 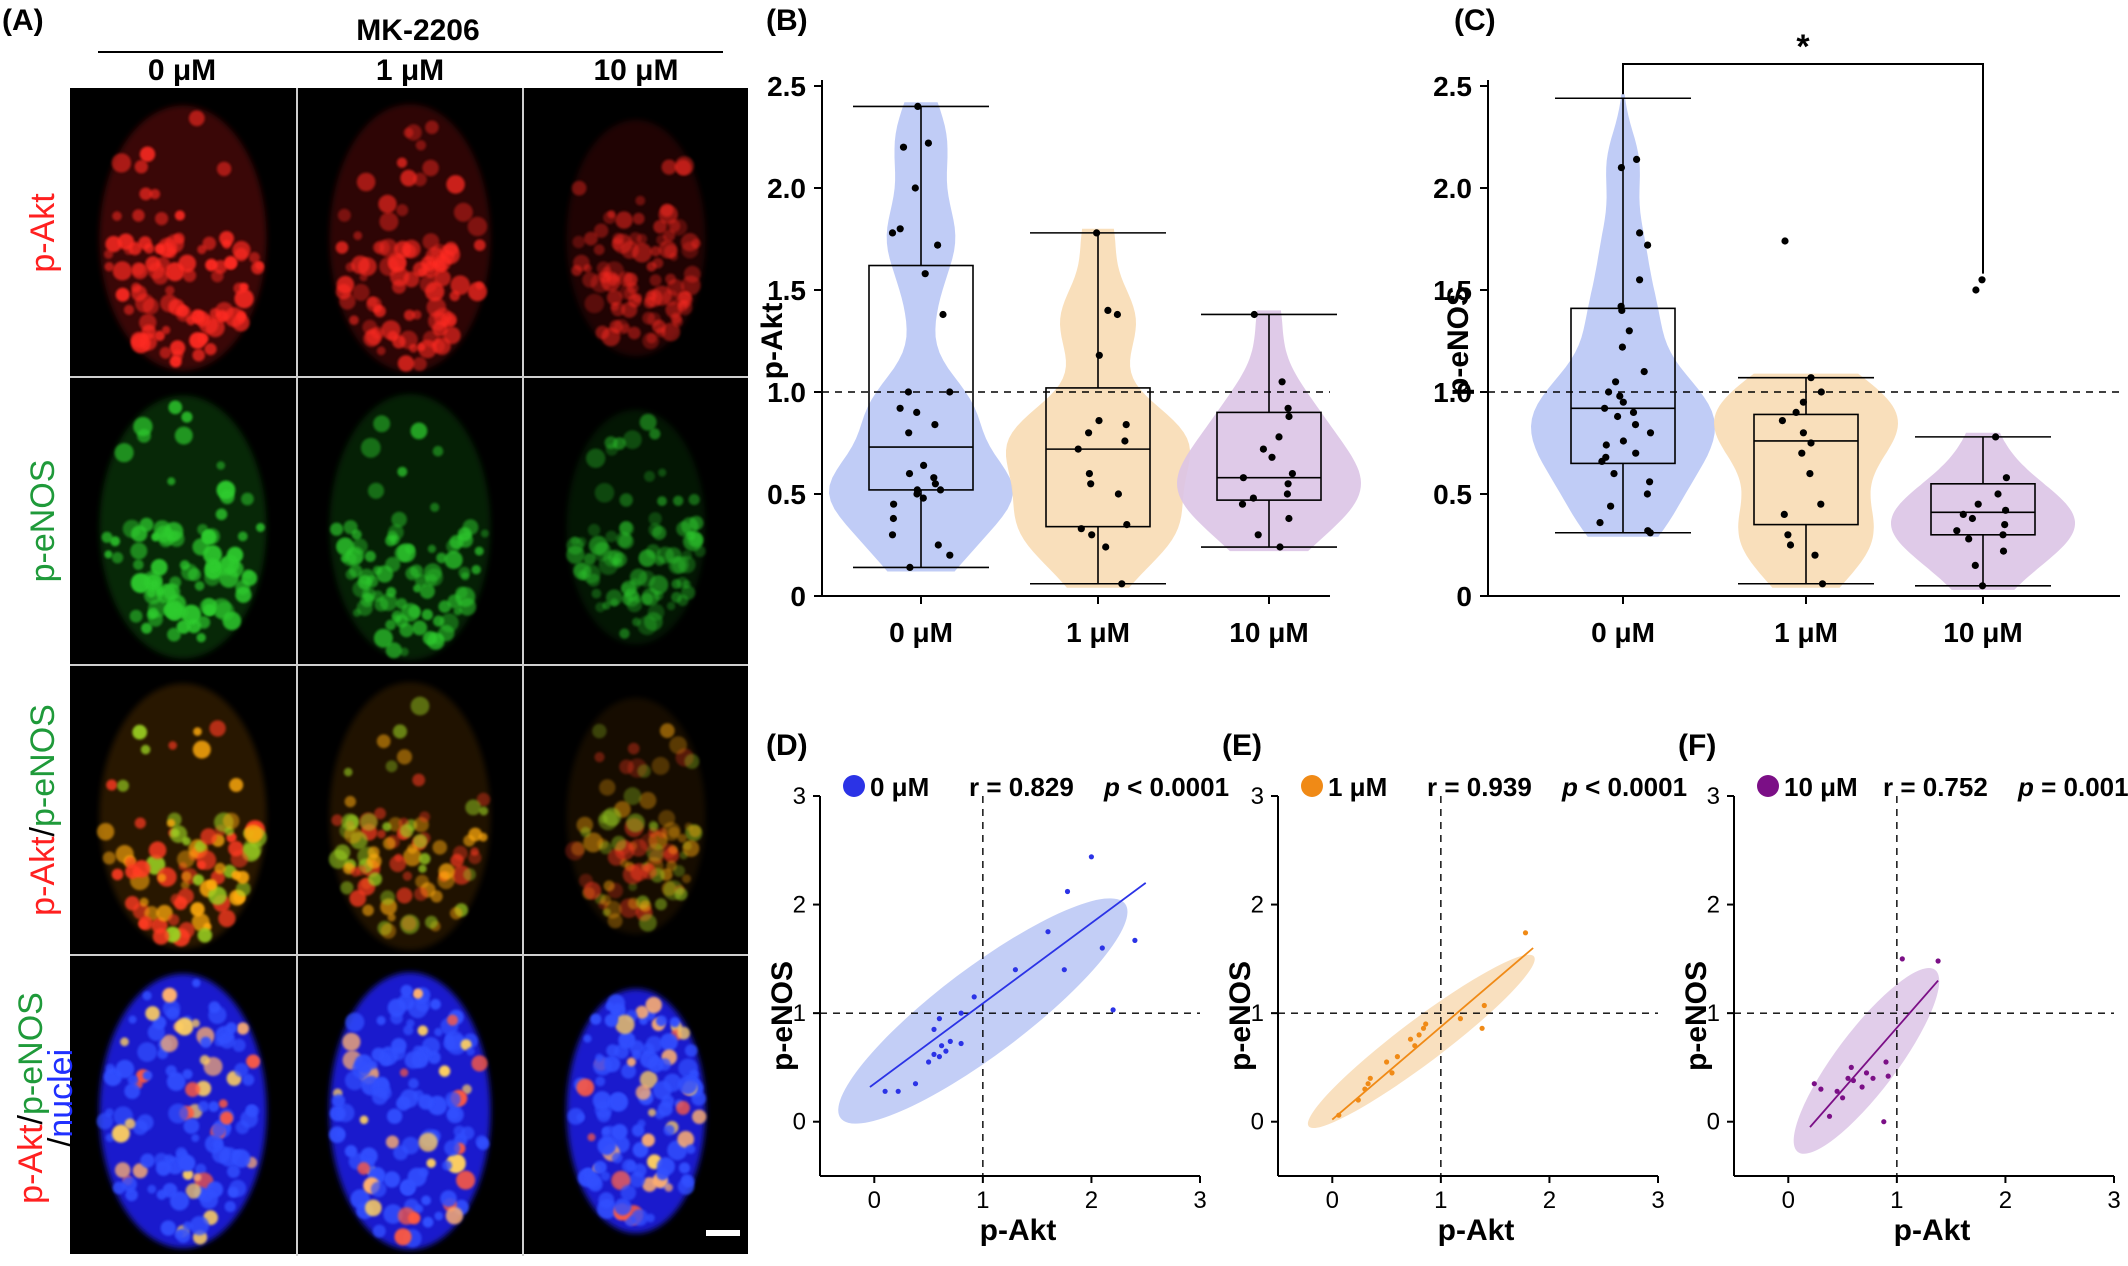 I want to click on y-tick-label: 2.5, so click(x=786, y=86).